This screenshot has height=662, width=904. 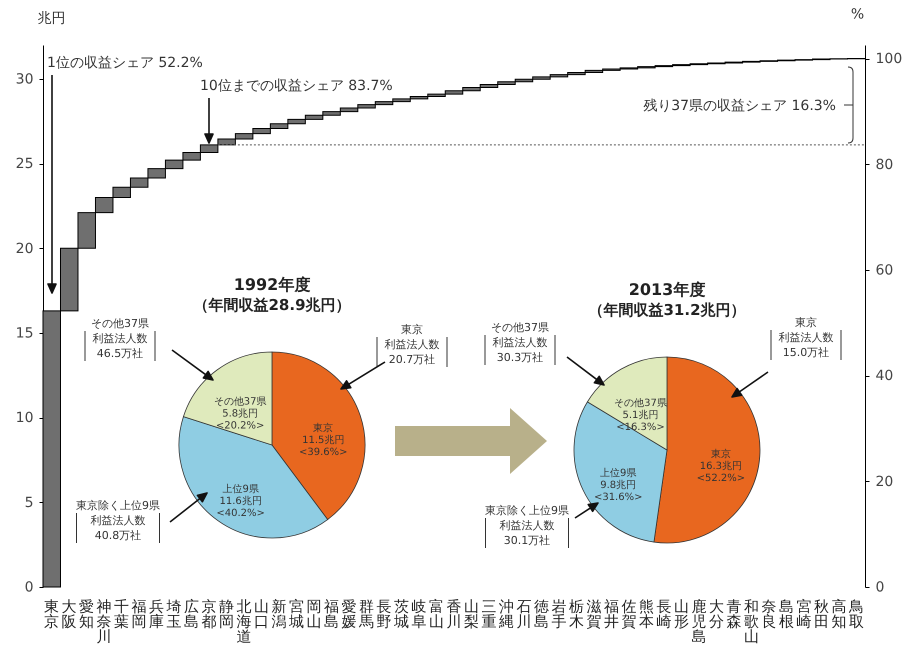 What do you see at coordinates (646, 614) in the screenshot?
I see `x-tick-label: 熊本` at bounding box center [646, 614].